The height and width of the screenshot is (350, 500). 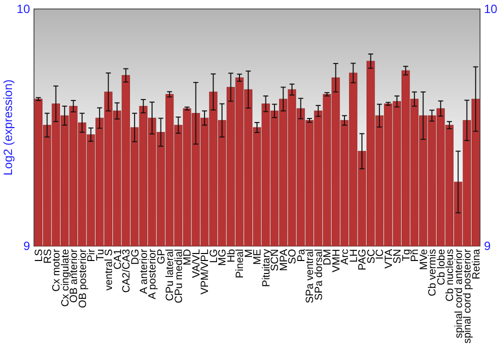 What do you see at coordinates (487, 246) in the screenshot?
I see `y2-tick-label: 9` at bounding box center [487, 246].